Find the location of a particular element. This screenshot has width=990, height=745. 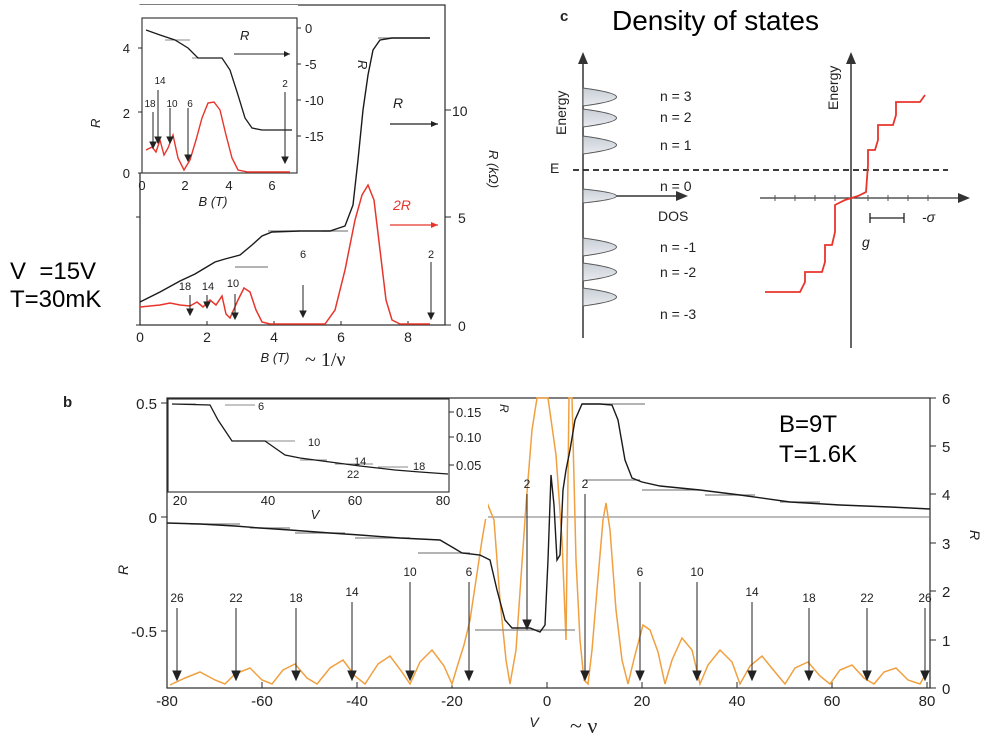

panel-b-left-tick-m0p5: -0.5 is located at coordinates (144, 632).